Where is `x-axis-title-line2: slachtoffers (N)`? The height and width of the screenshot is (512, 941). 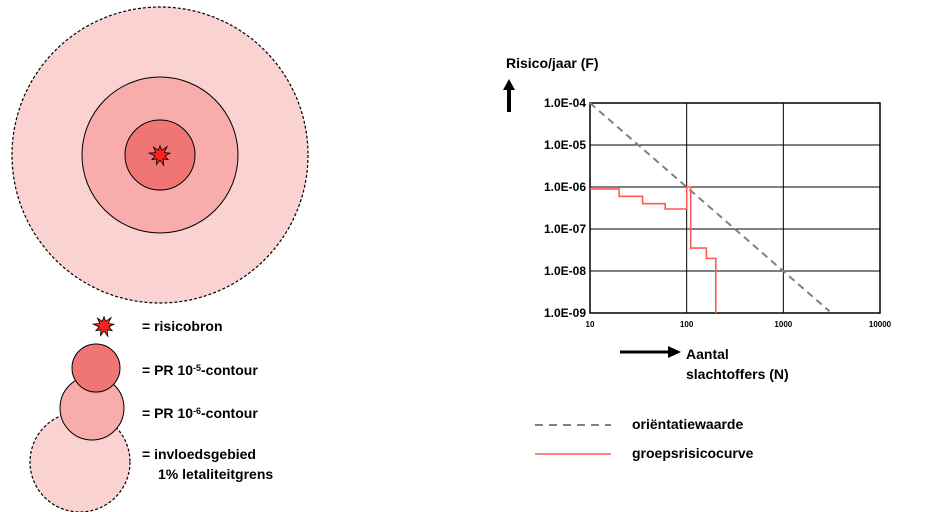
x-axis-title-line2: slachtoffers (N) is located at coordinates (737, 374).